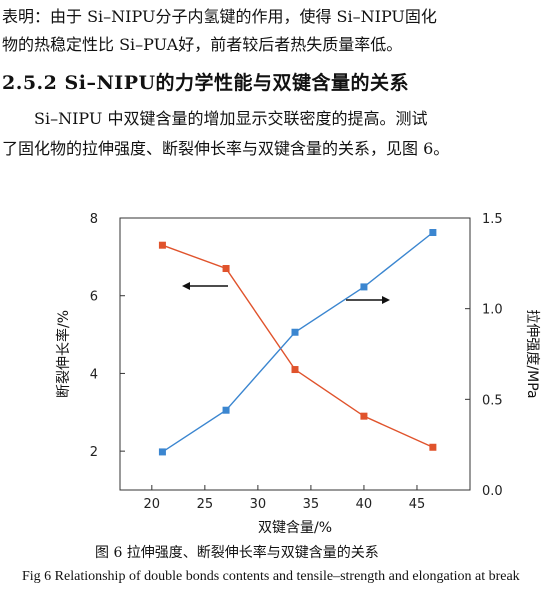 This screenshot has height=614, width=545. I want to click on figure-caption-cn: 图 6 拉伸强度、断裂伸长率与双键含量的关系, so click(237, 553).